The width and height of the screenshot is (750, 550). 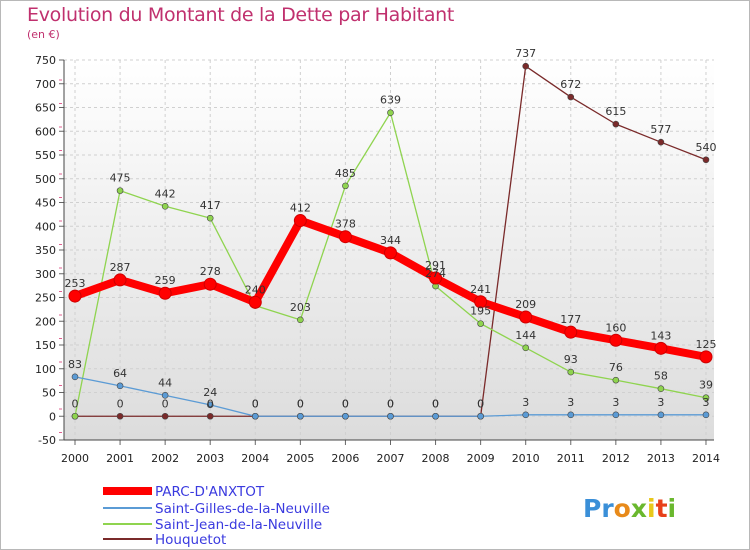 What do you see at coordinates (706, 385) in the screenshot?
I see `data-label: 39` at bounding box center [706, 385].